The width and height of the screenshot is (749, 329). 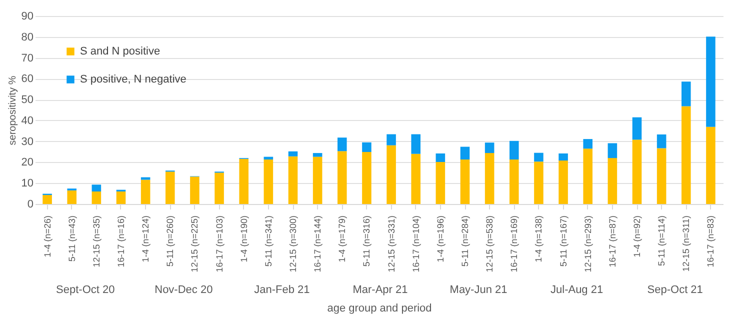 I want to click on y-tick-label: 40, so click(x=27, y=120).